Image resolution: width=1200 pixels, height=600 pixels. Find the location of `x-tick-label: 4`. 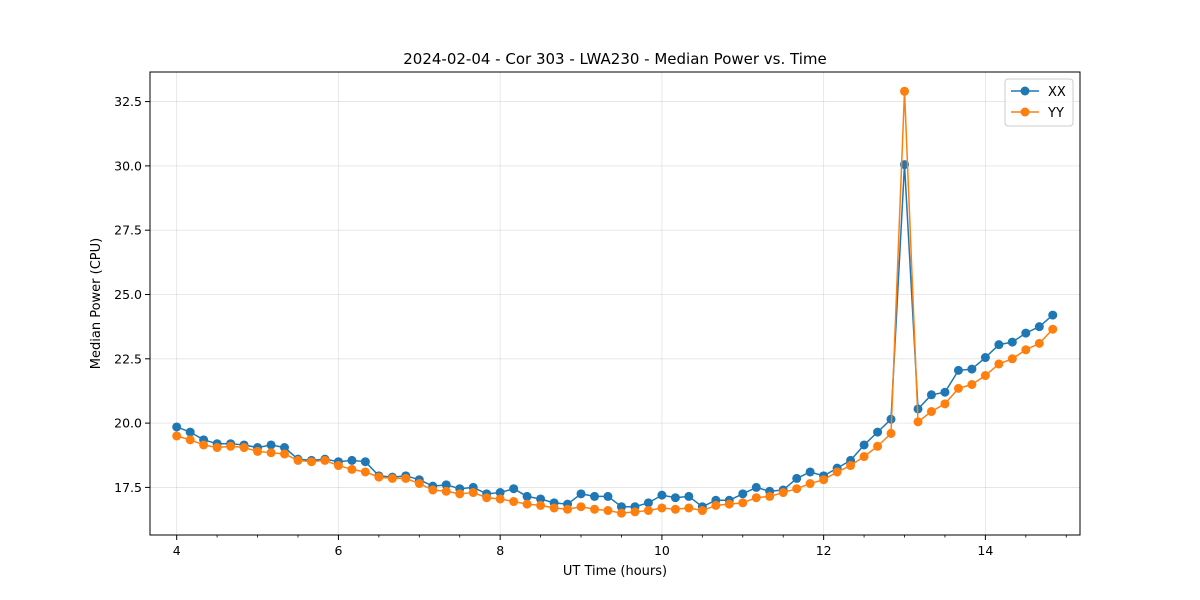

x-tick-label: 4 is located at coordinates (177, 550).